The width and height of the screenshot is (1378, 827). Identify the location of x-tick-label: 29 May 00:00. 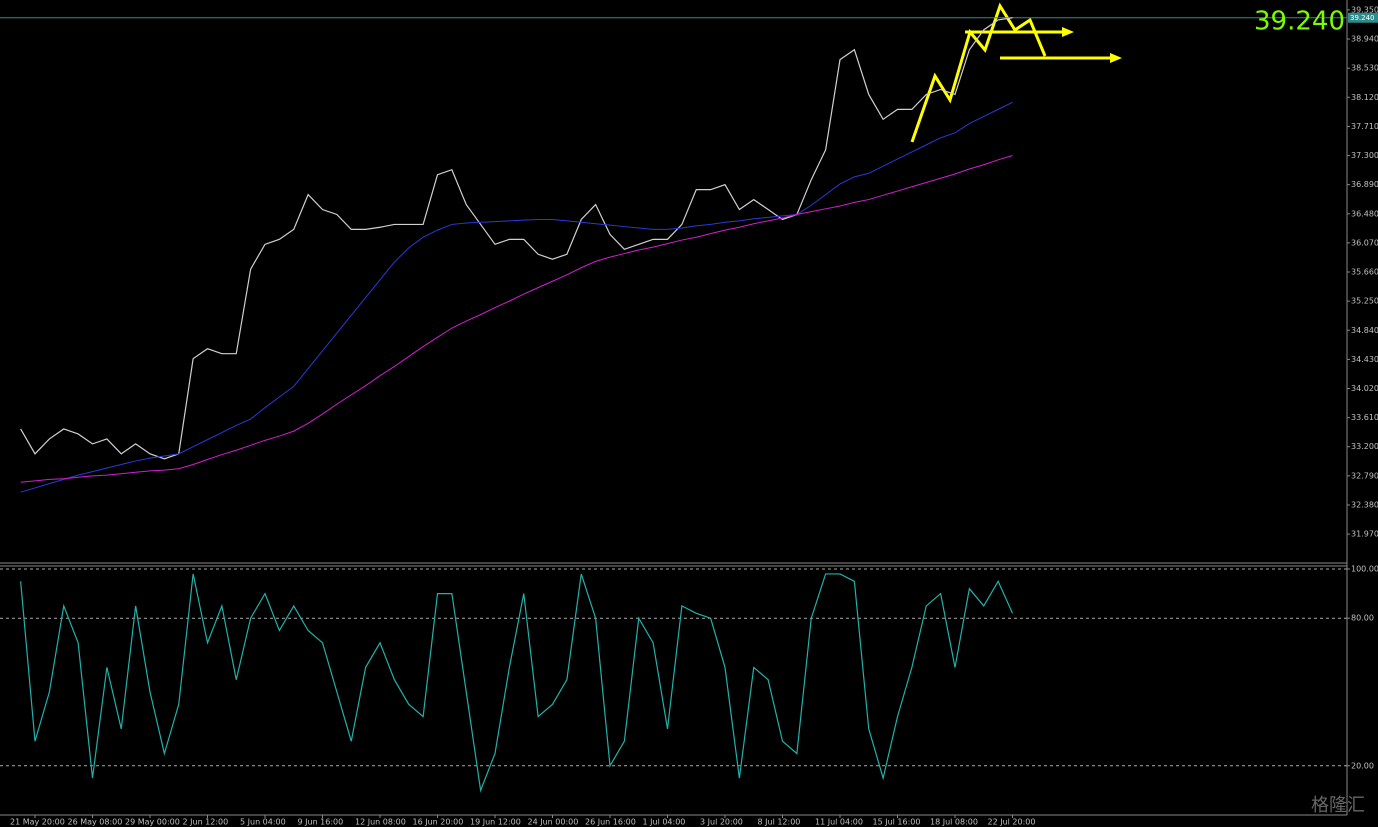
(152, 822).